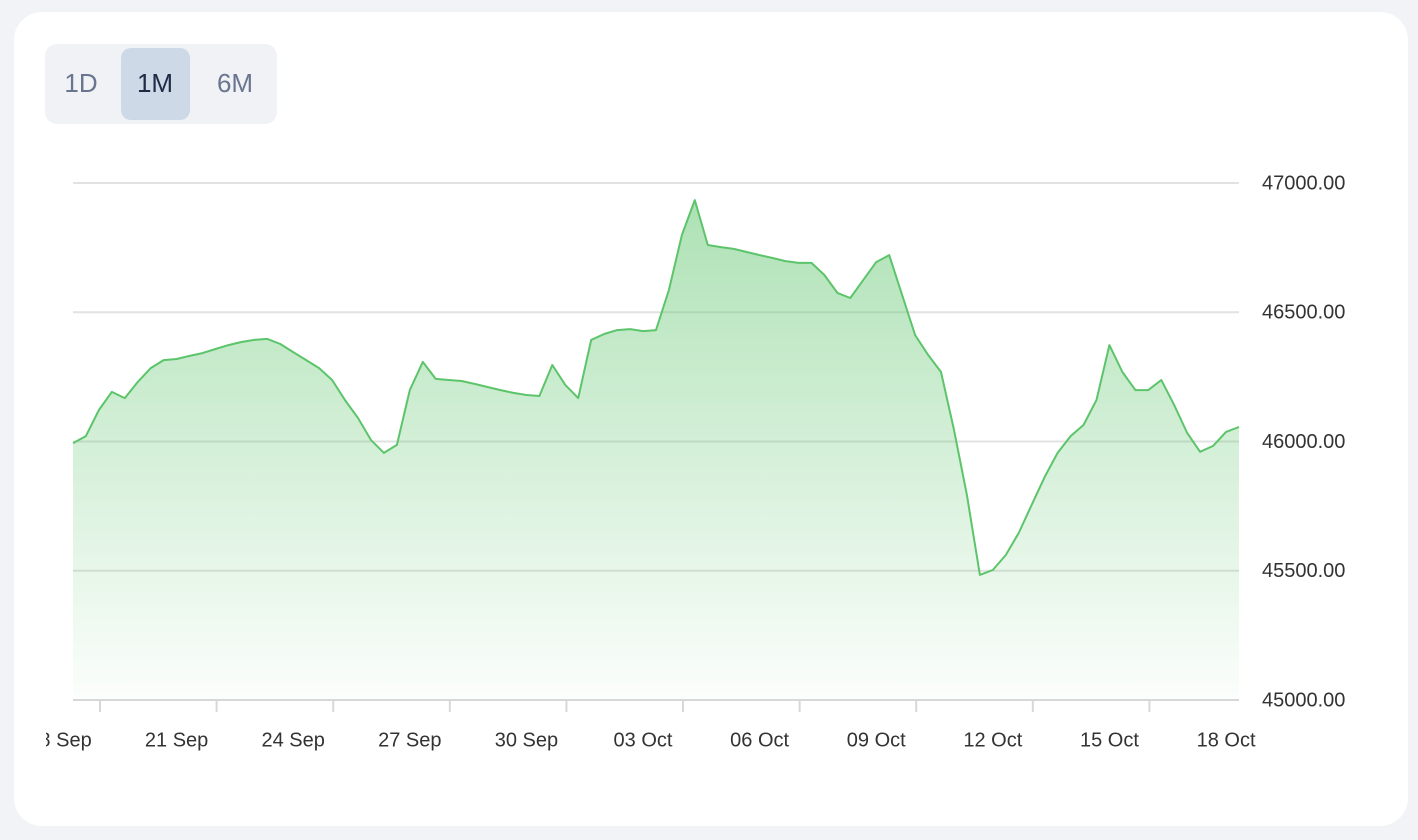 The width and height of the screenshot is (1418, 840). I want to click on x-tick-label: 24 Sep, so click(293, 740).